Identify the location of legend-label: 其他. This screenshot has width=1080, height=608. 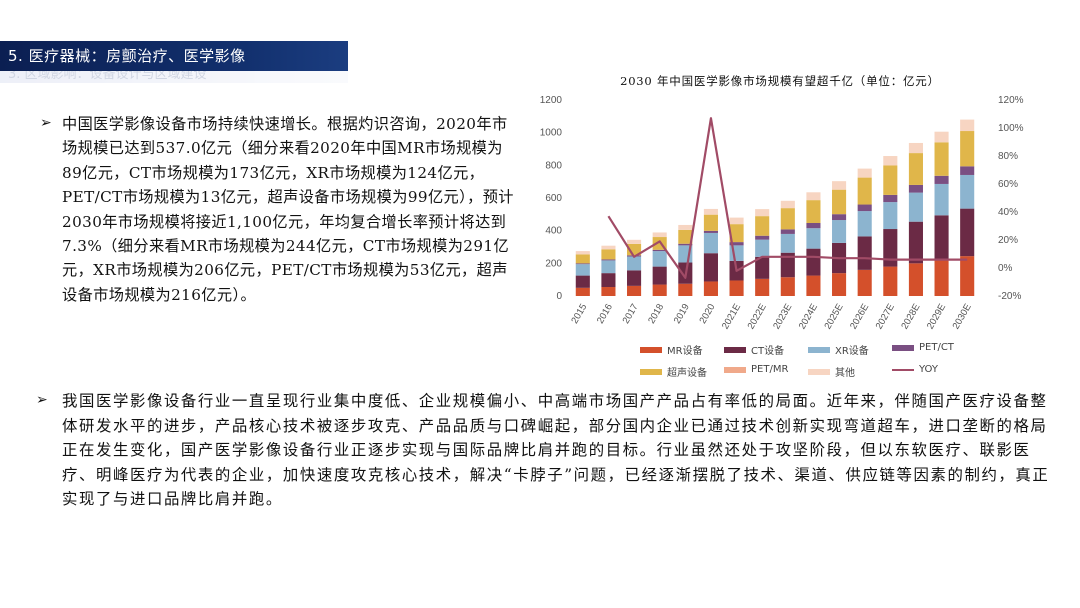
(845, 373).